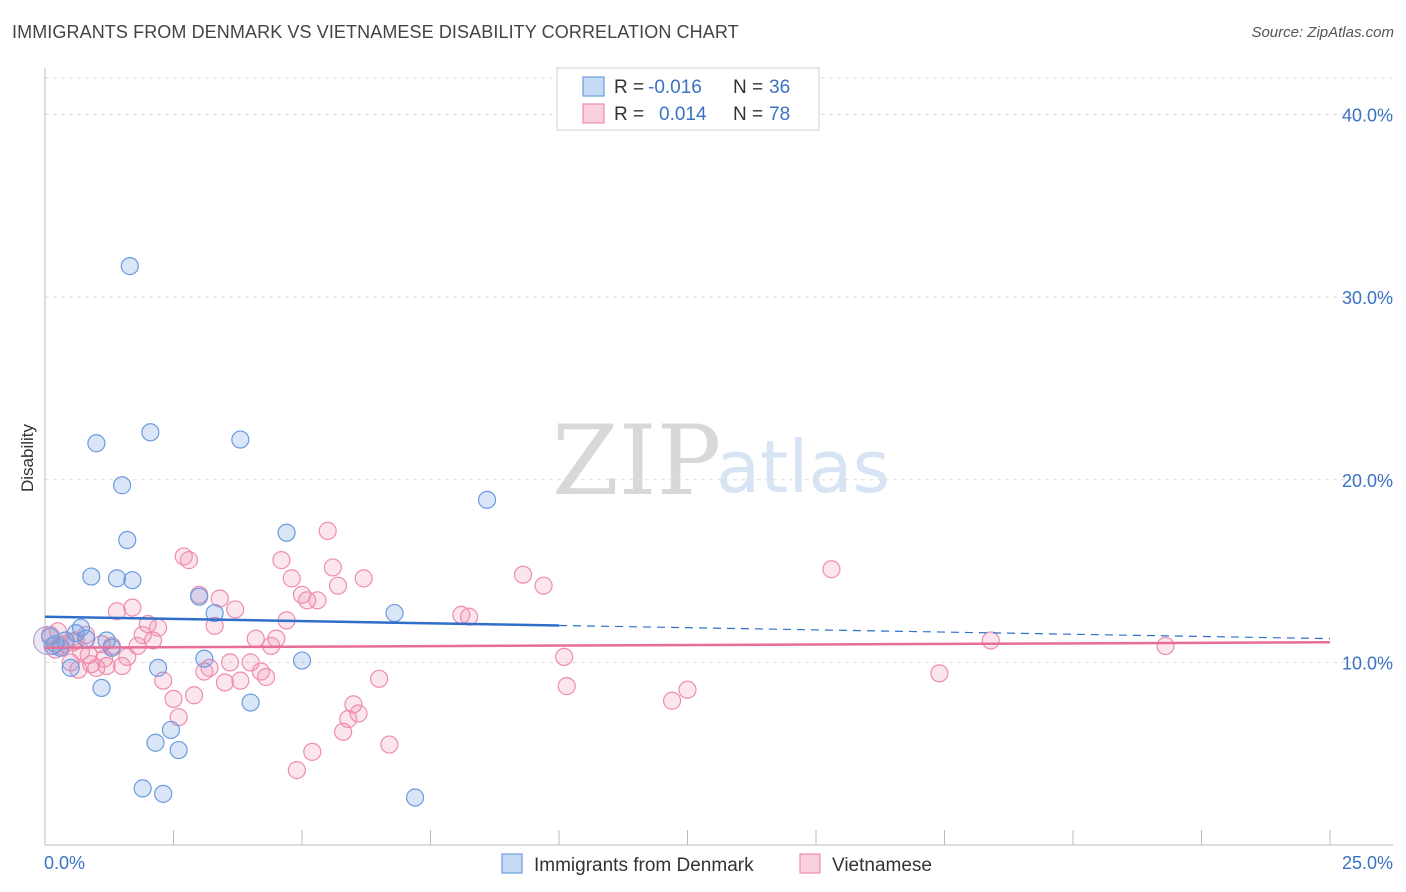 The height and width of the screenshot is (892, 1406). Describe the element at coordinates (27, 457) in the screenshot. I see `y-axis-title: Disability` at that location.